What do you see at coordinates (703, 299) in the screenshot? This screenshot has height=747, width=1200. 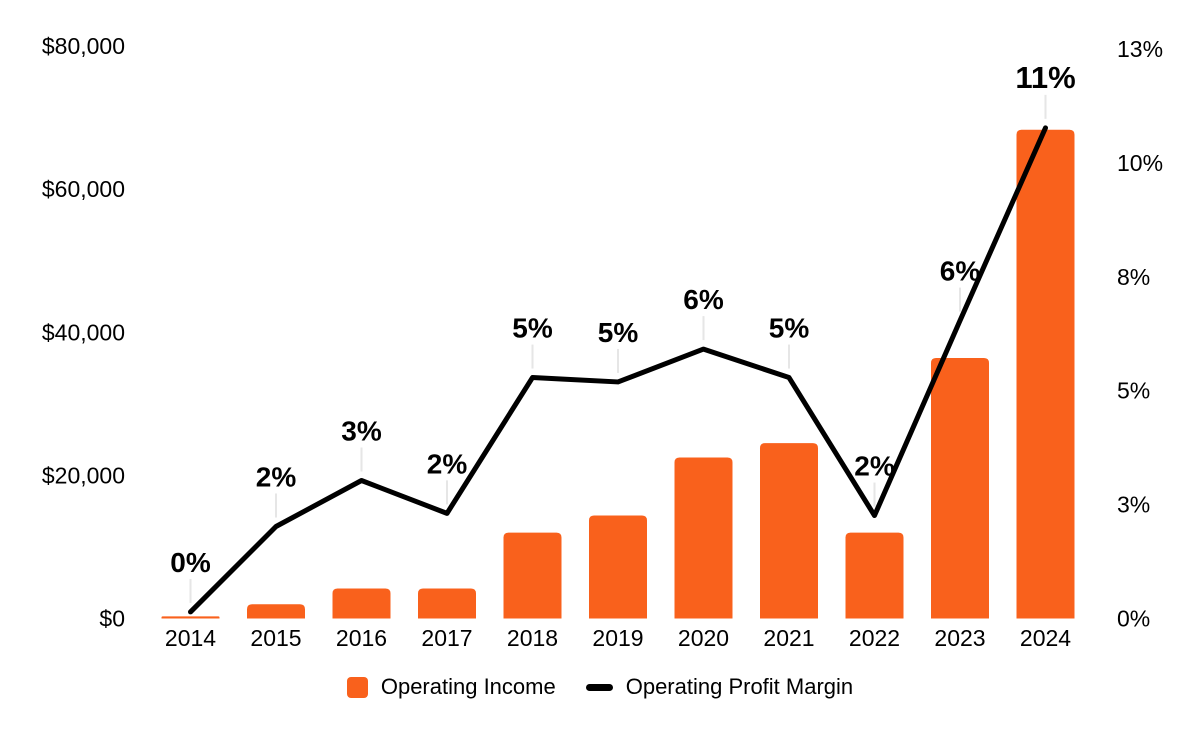 I see `data-label-2020: 6%` at bounding box center [703, 299].